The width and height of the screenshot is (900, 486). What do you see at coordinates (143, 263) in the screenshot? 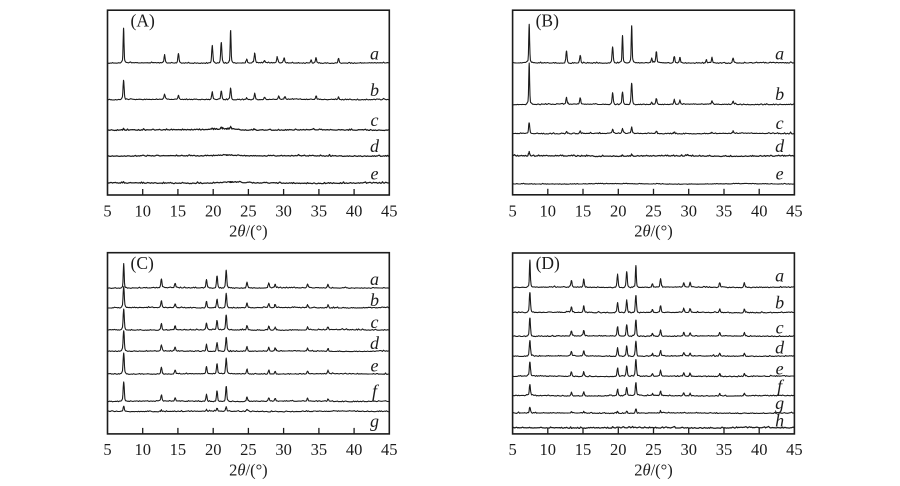
I see `svg-text: (C)` at bounding box center [143, 263].